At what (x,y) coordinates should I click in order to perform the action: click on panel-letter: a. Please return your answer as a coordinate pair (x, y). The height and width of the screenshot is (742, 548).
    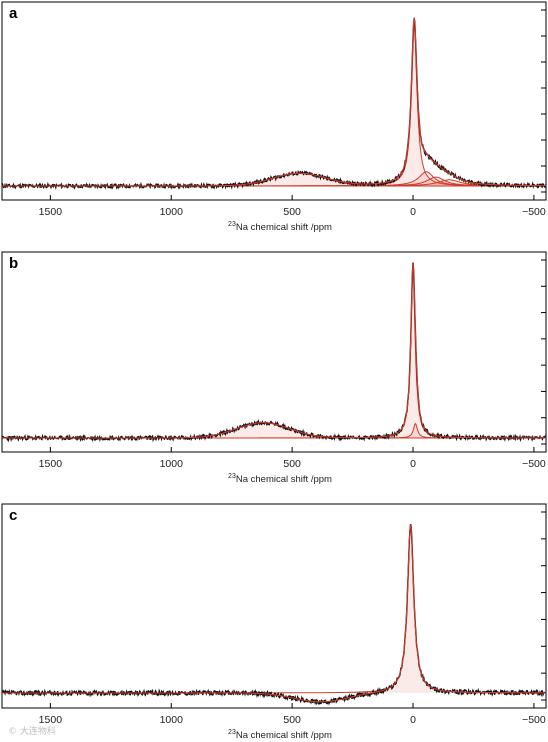
    Looking at the image, I should click on (13, 13).